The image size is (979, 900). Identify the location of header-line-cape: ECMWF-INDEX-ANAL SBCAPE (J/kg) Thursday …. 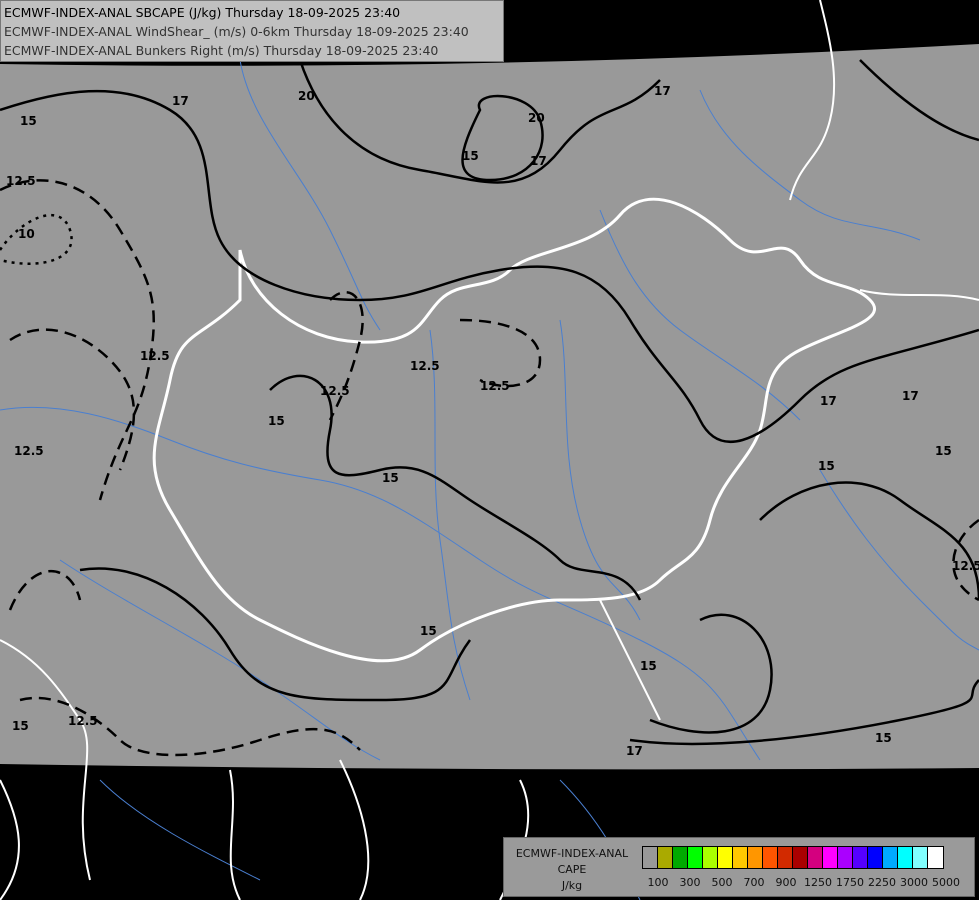
(202, 12).